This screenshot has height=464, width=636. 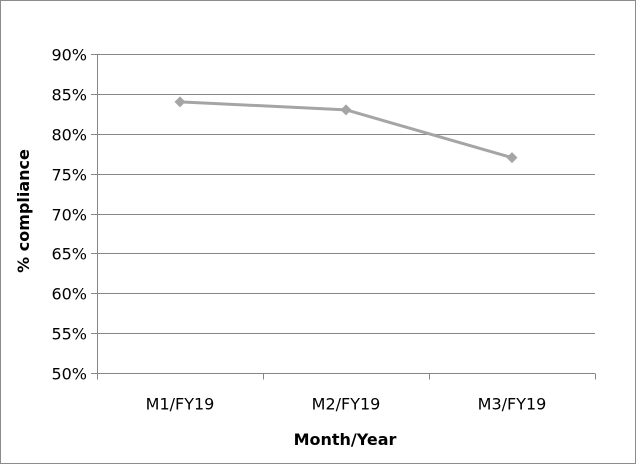 I want to click on x-tick-labels: M1/FY19 M2/FY19 M3/FY19, so click(x=346, y=404).